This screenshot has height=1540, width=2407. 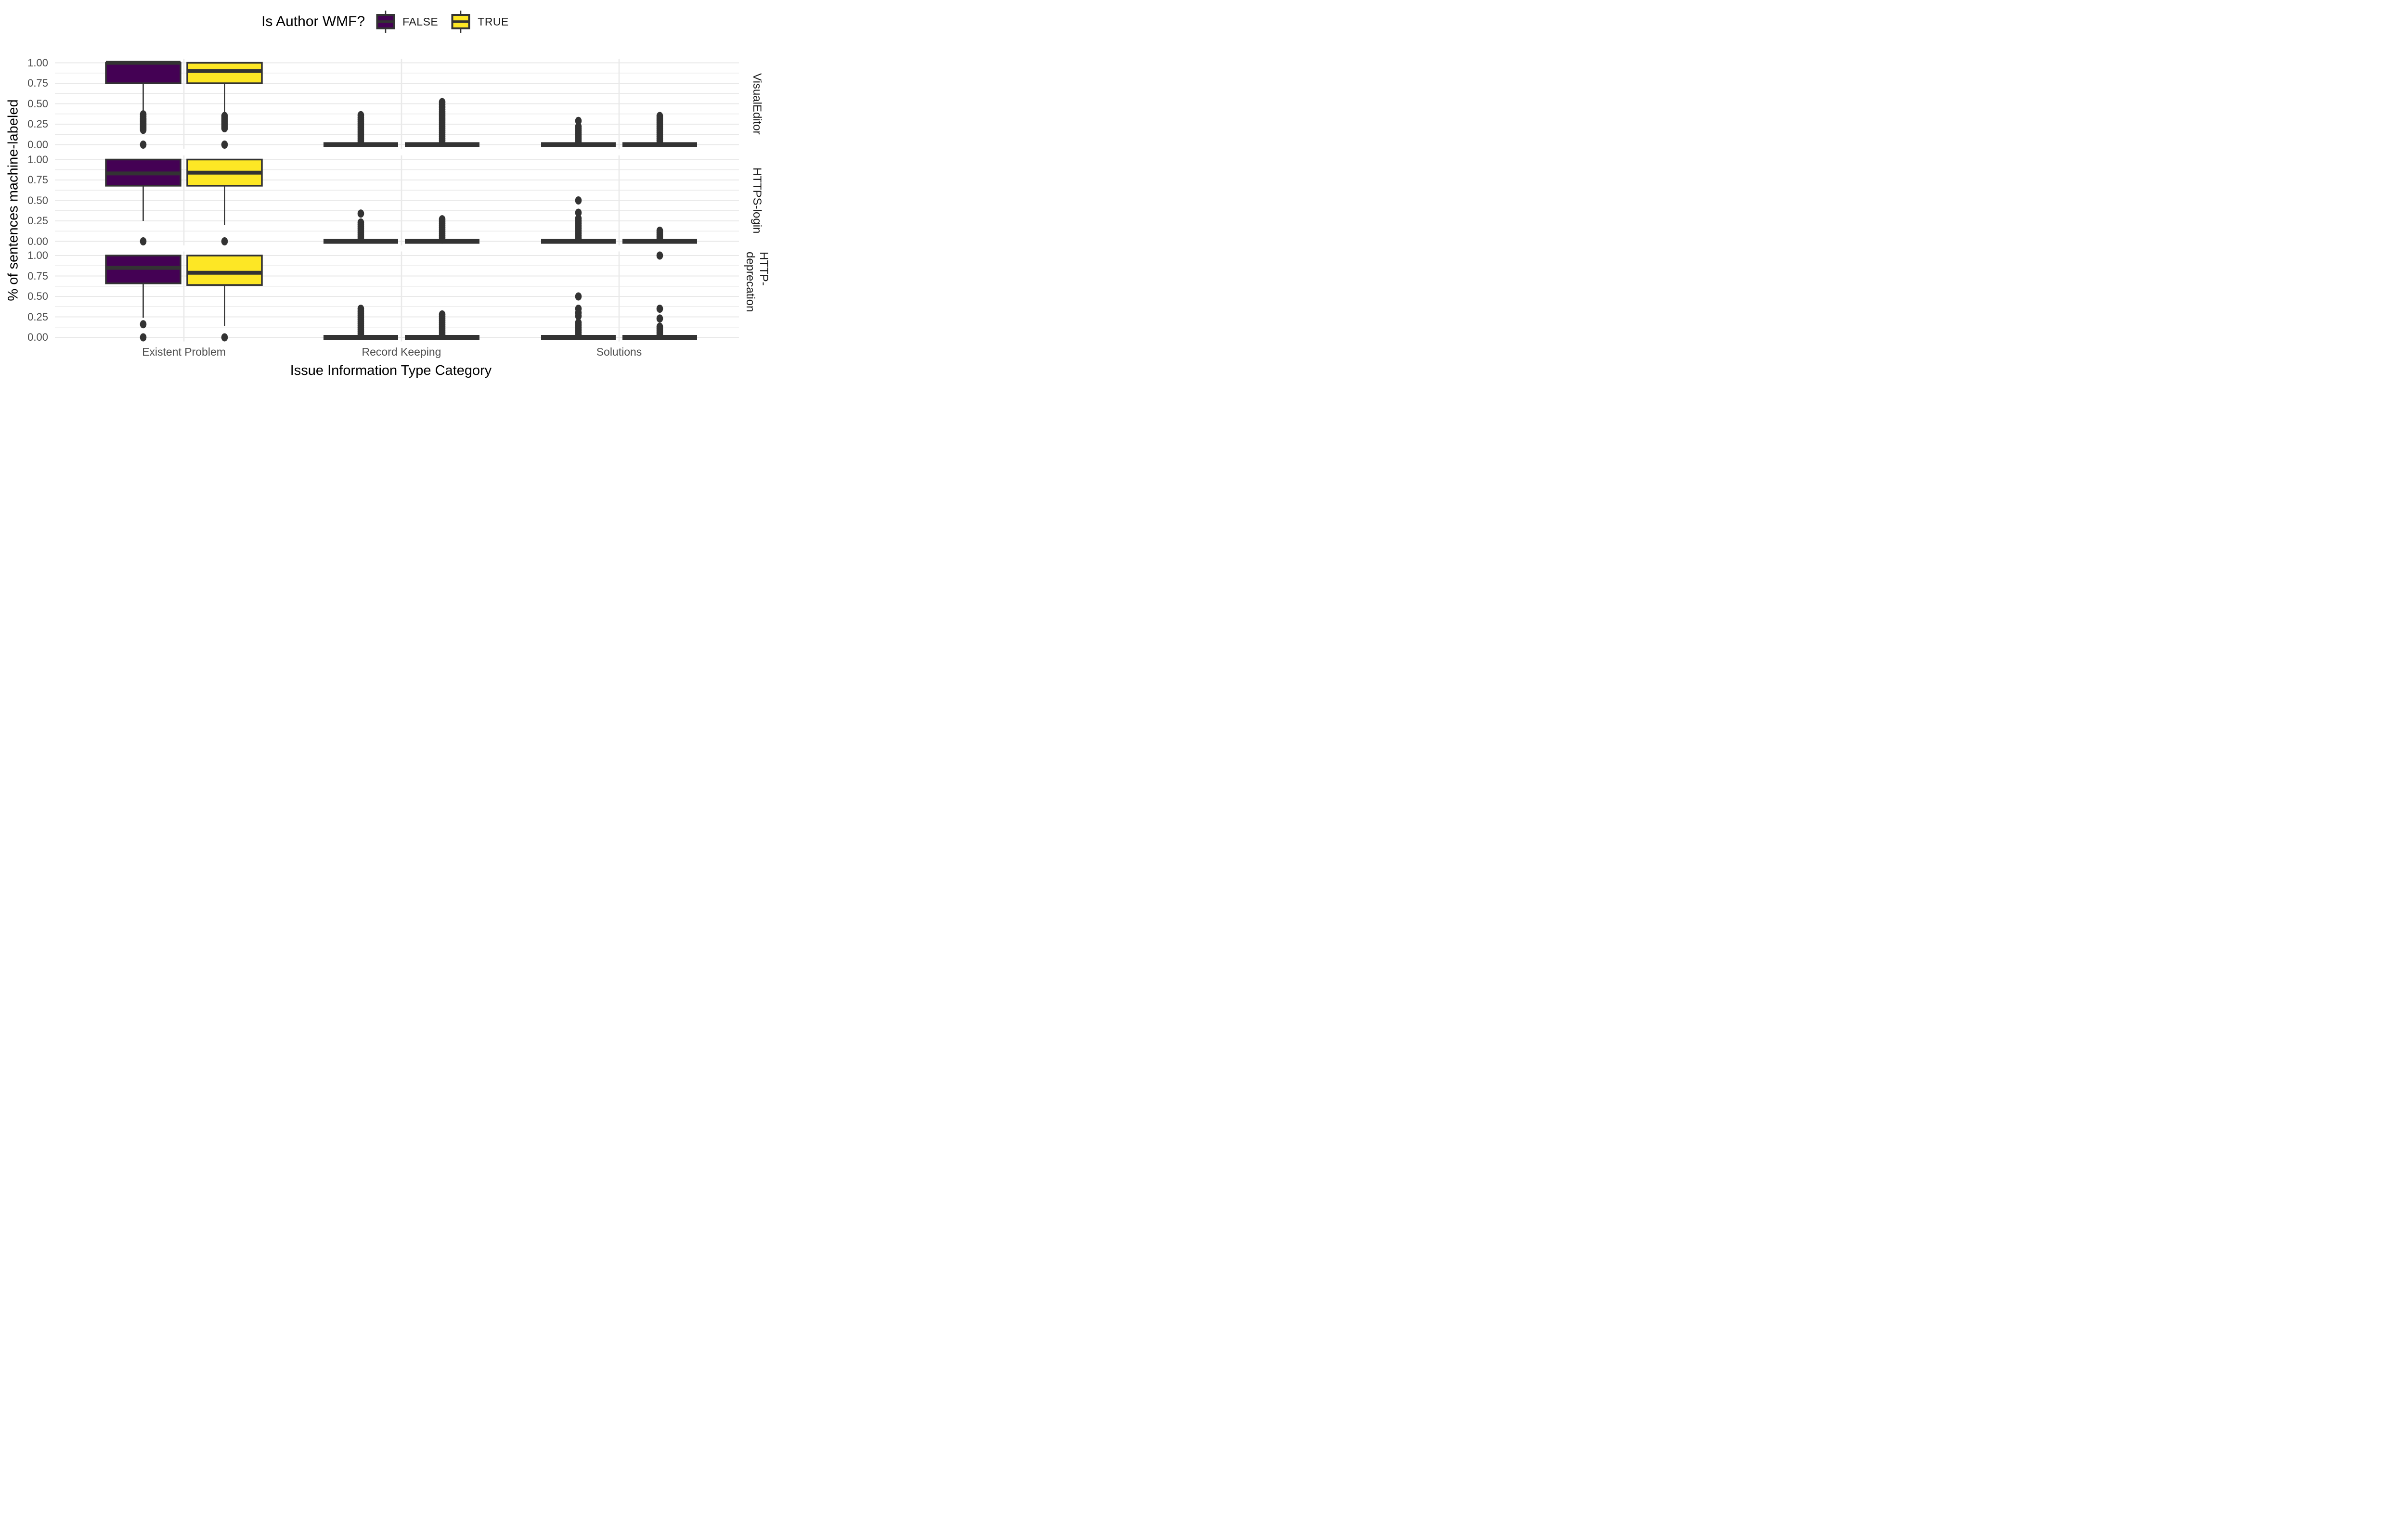 I want to click on legend-entry-label: FALSE, so click(x=420, y=21).